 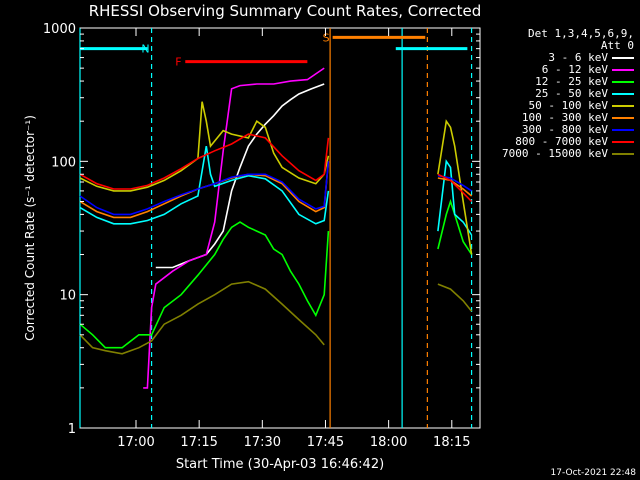 I want to click on x-tick-label: 18:00, so click(x=388, y=442).